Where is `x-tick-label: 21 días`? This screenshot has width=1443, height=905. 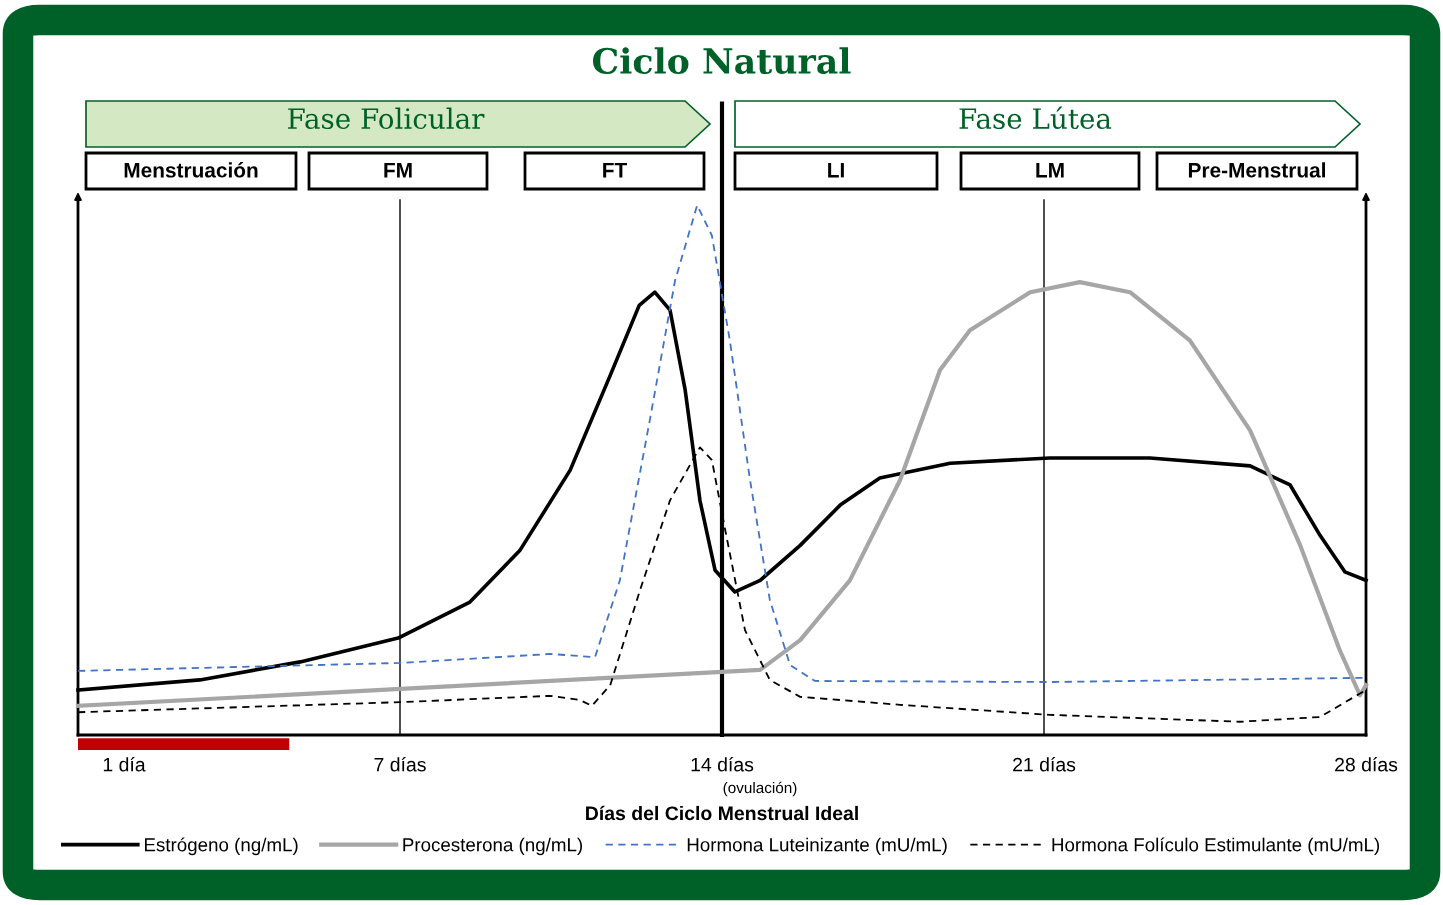 x-tick-label: 21 días is located at coordinates (1044, 764).